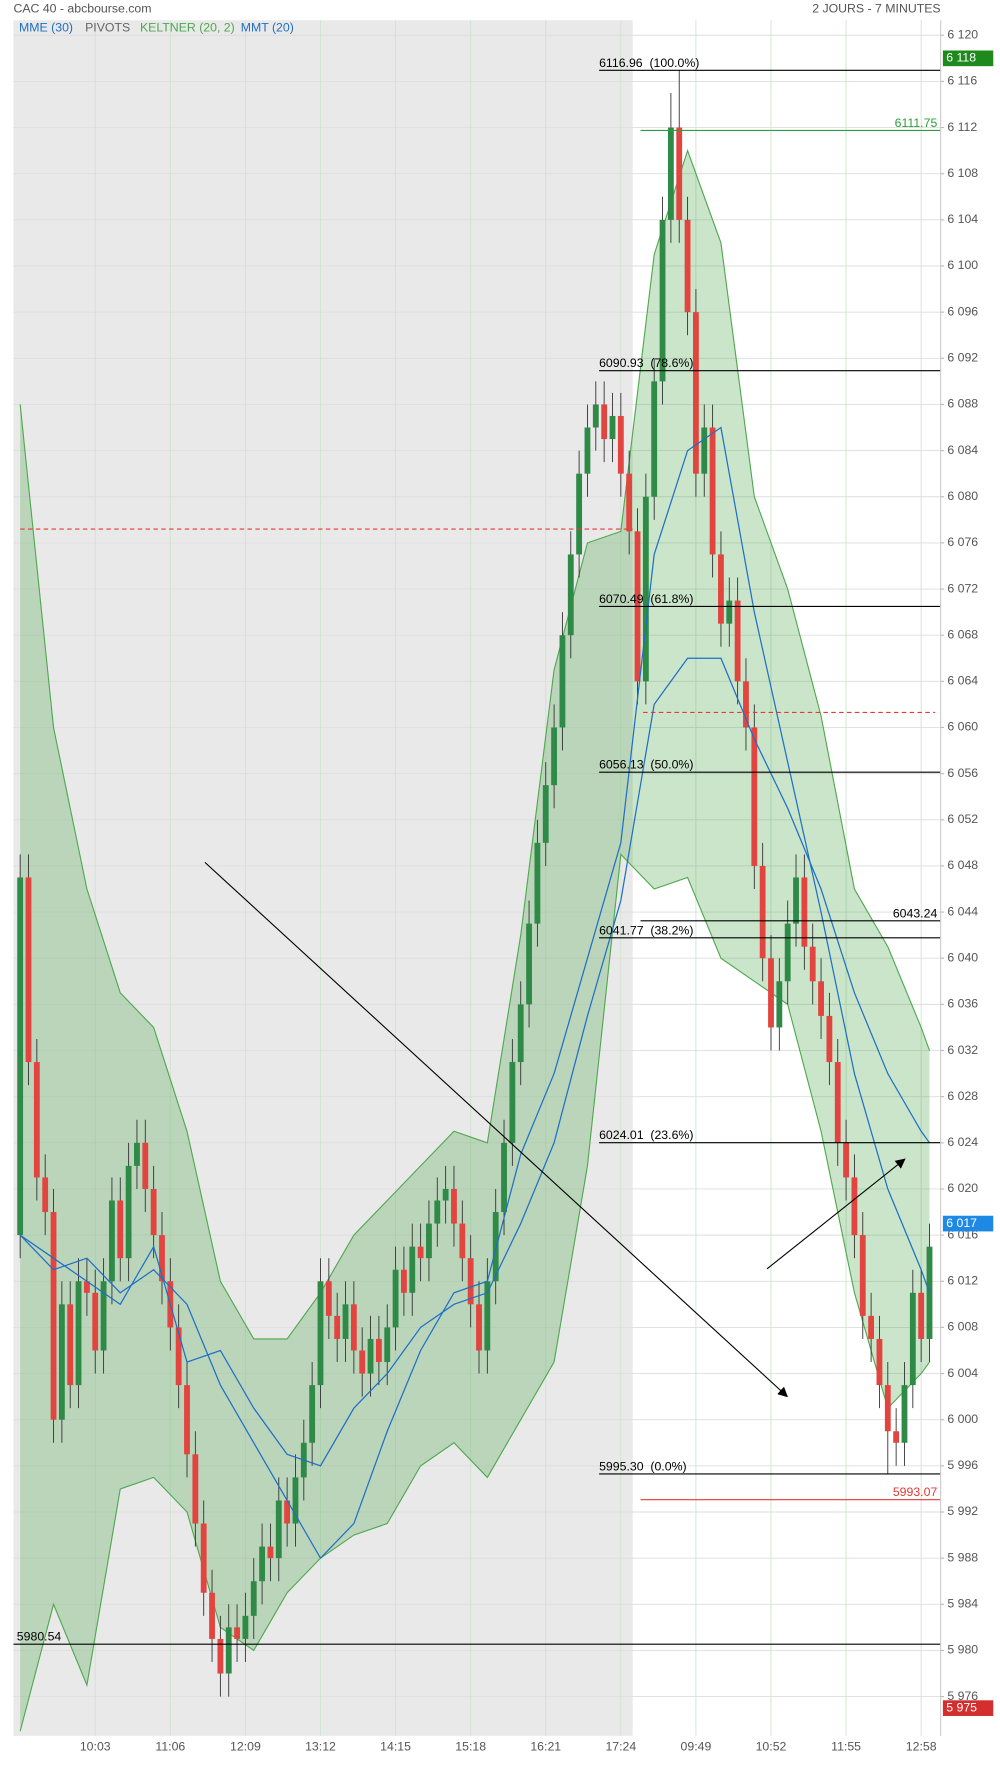 This screenshot has width=1000, height=1774. I want to click on x-tick-label: 13:12, so click(320, 1746).